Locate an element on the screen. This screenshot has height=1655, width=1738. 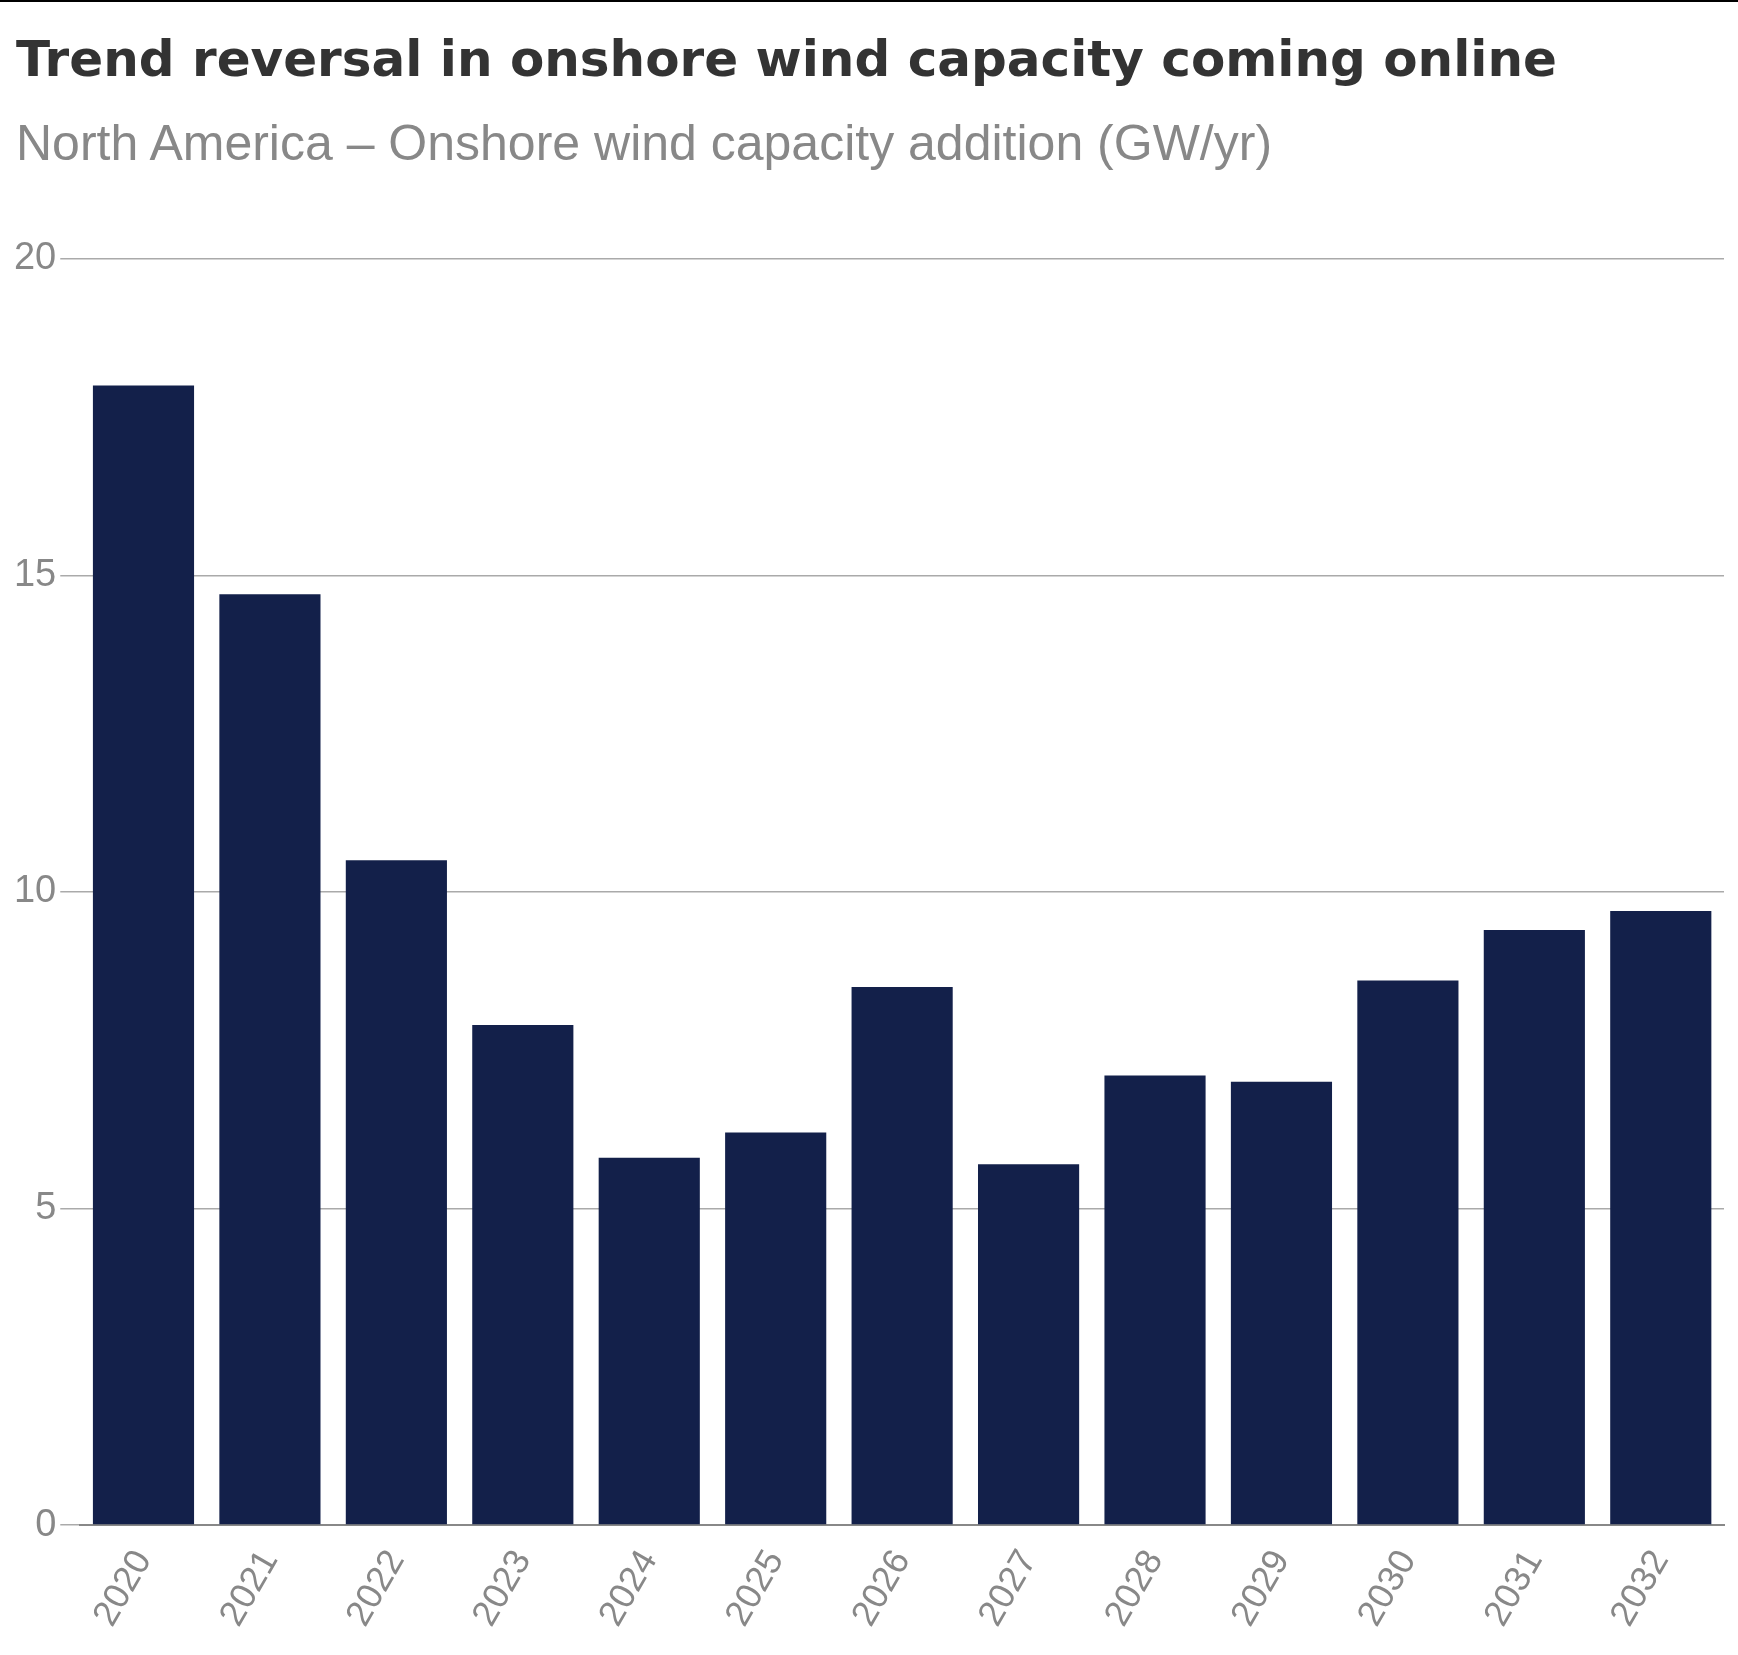
y-tick-label: 20 is located at coordinates (35, 256).